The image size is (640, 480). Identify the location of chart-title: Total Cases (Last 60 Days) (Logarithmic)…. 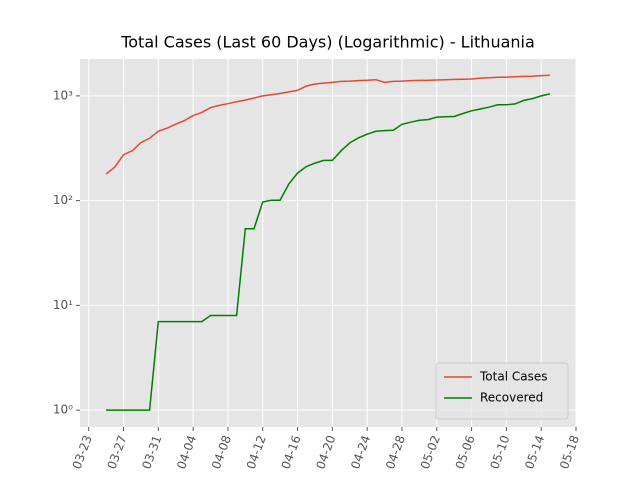
(327, 42).